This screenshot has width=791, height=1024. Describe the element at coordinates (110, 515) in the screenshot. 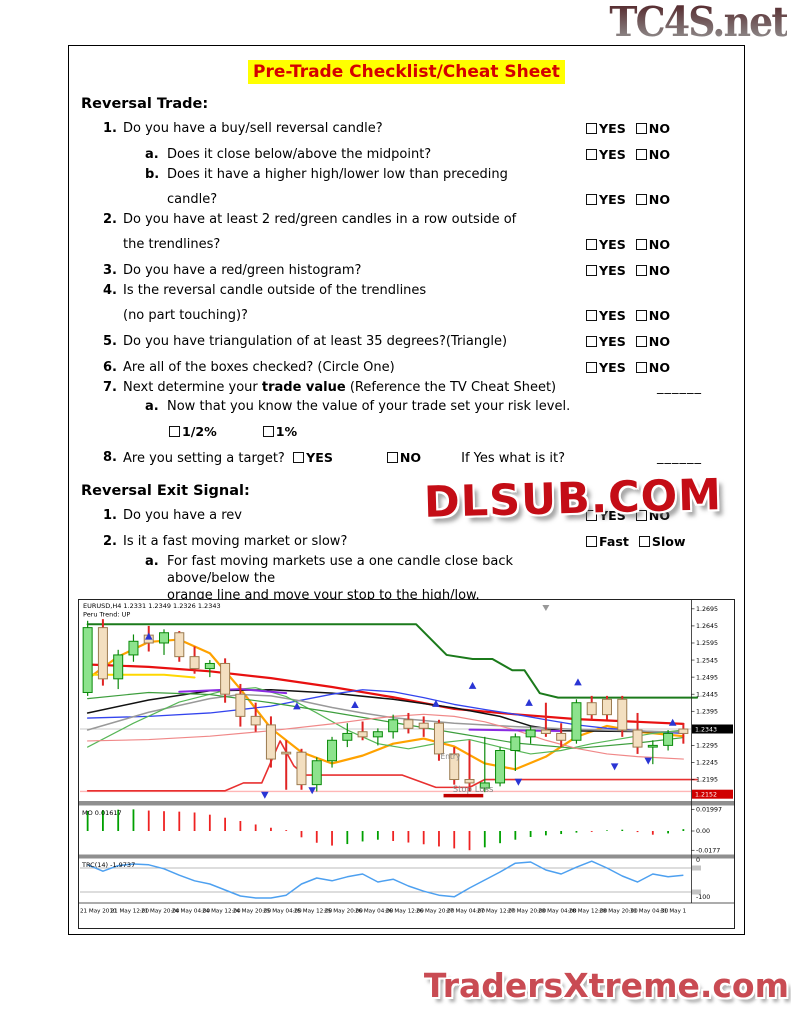

I see `item-marker: 1.` at that location.